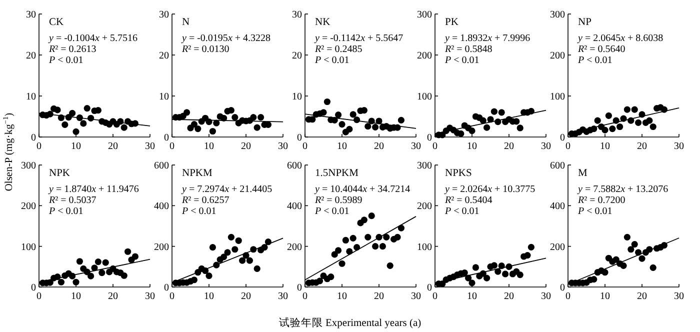 The height and width of the screenshot is (332, 700). Describe the element at coordinates (198, 173) in the screenshot. I see `chart-title: NPKM` at that location.